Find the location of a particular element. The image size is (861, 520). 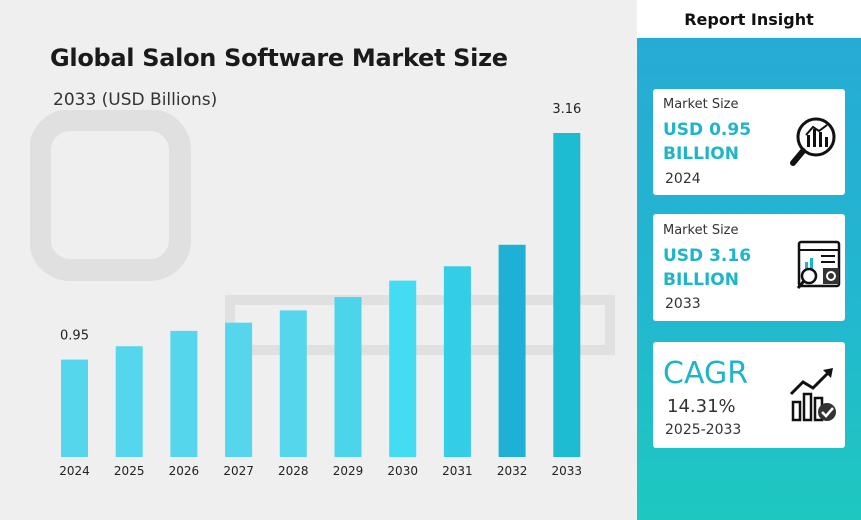

magnifier-chart-icon is located at coordinates (813, 141).